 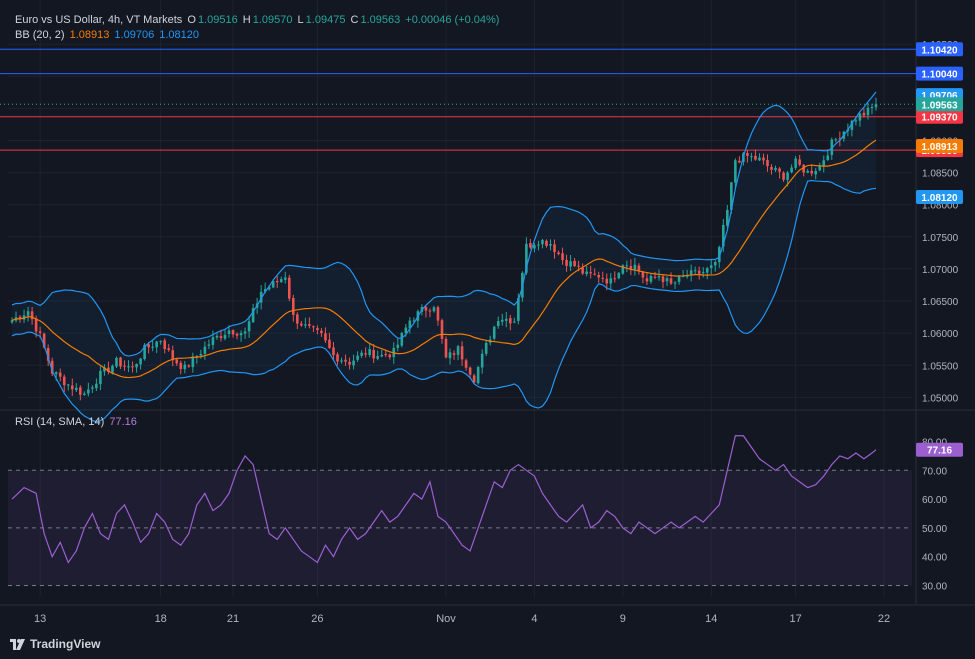 What do you see at coordinates (623, 619) in the screenshot?
I see `time-tick-label: 9` at bounding box center [623, 619].